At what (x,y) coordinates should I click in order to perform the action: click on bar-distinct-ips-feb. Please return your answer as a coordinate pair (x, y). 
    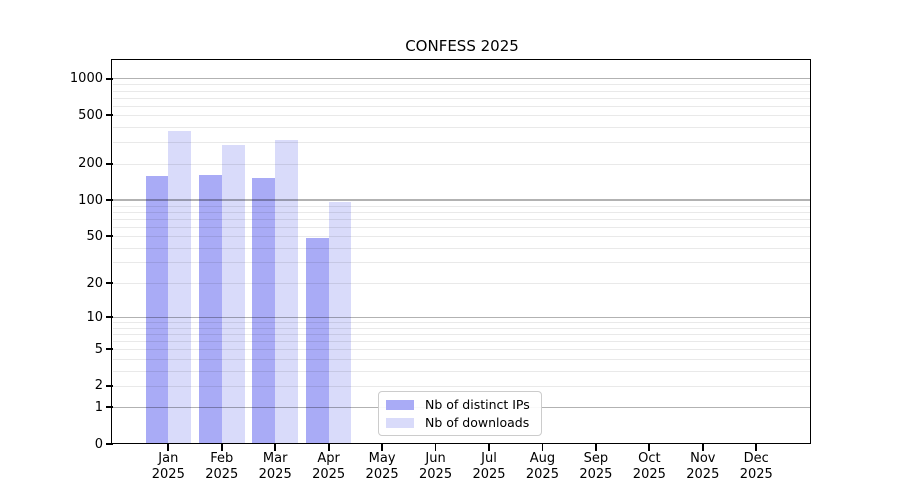
    Looking at the image, I should click on (210, 309).